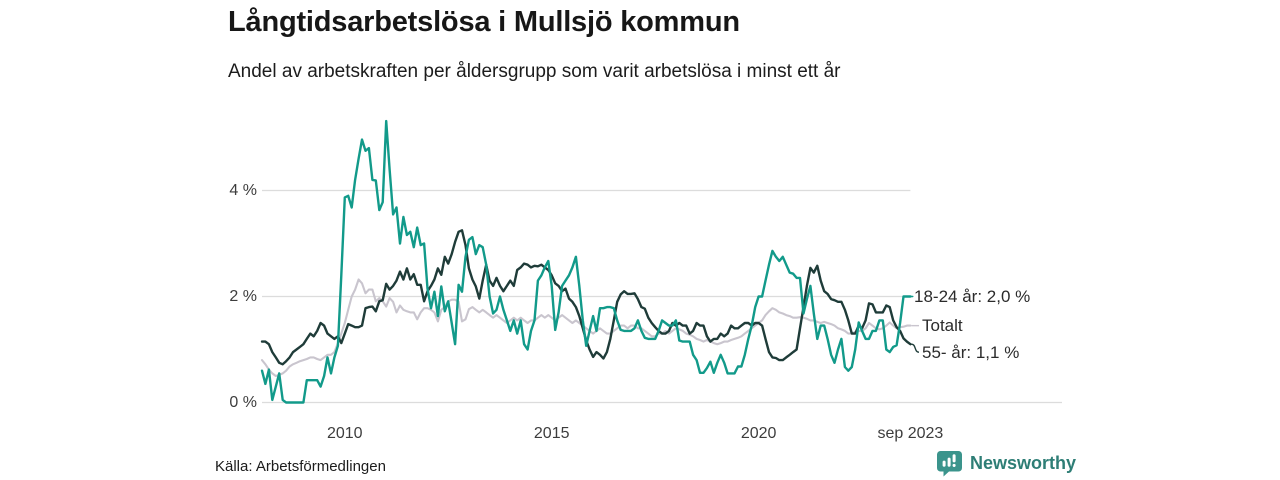 Image resolution: width=1280 pixels, height=480 pixels. What do you see at coordinates (243, 296) in the screenshot?
I see `y-axis-tick-2: 2 %` at bounding box center [243, 296].